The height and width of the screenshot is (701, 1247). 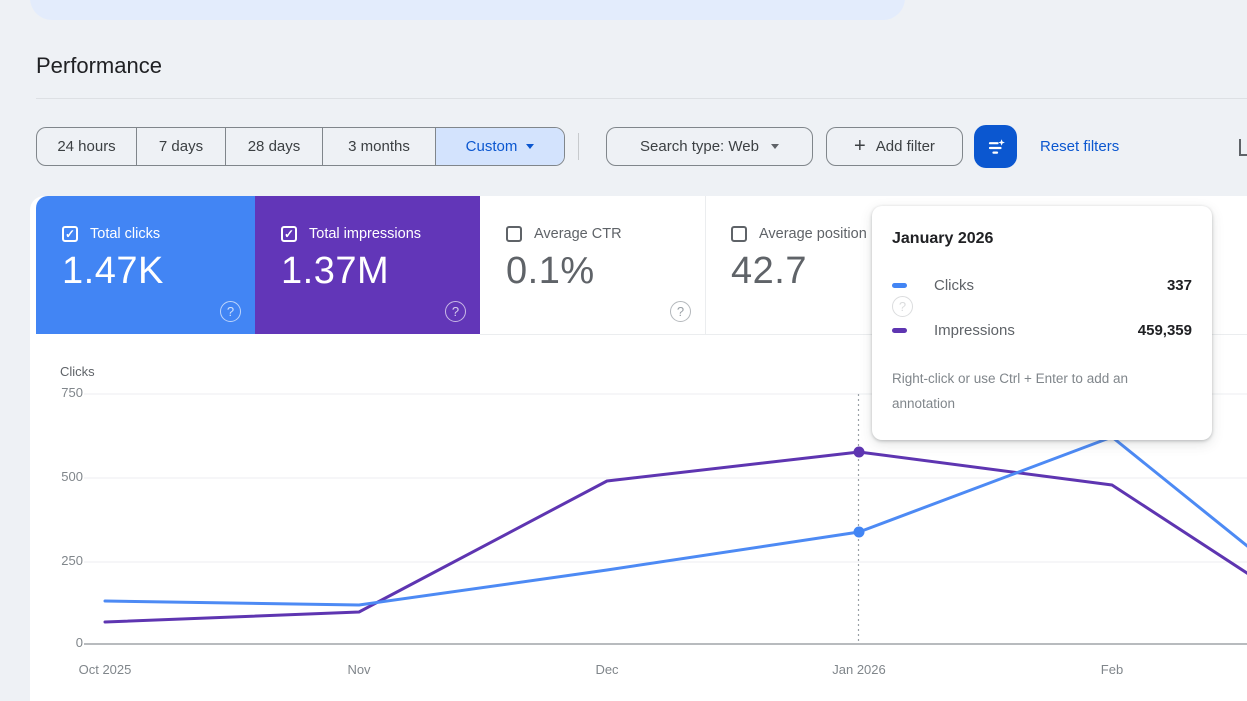 What do you see at coordinates (813, 234) in the screenshot?
I see `card-label: Average position` at bounding box center [813, 234].